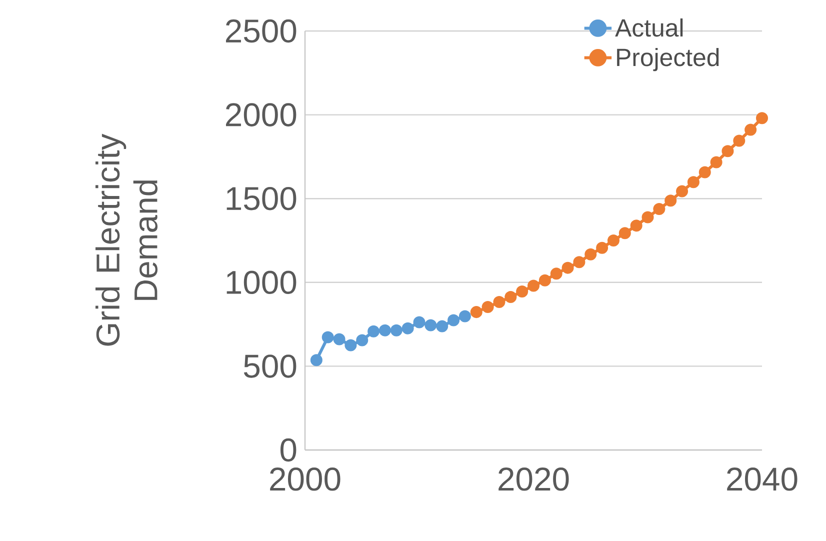  I want to click on x-tick-label: 2000, so click(305, 479).